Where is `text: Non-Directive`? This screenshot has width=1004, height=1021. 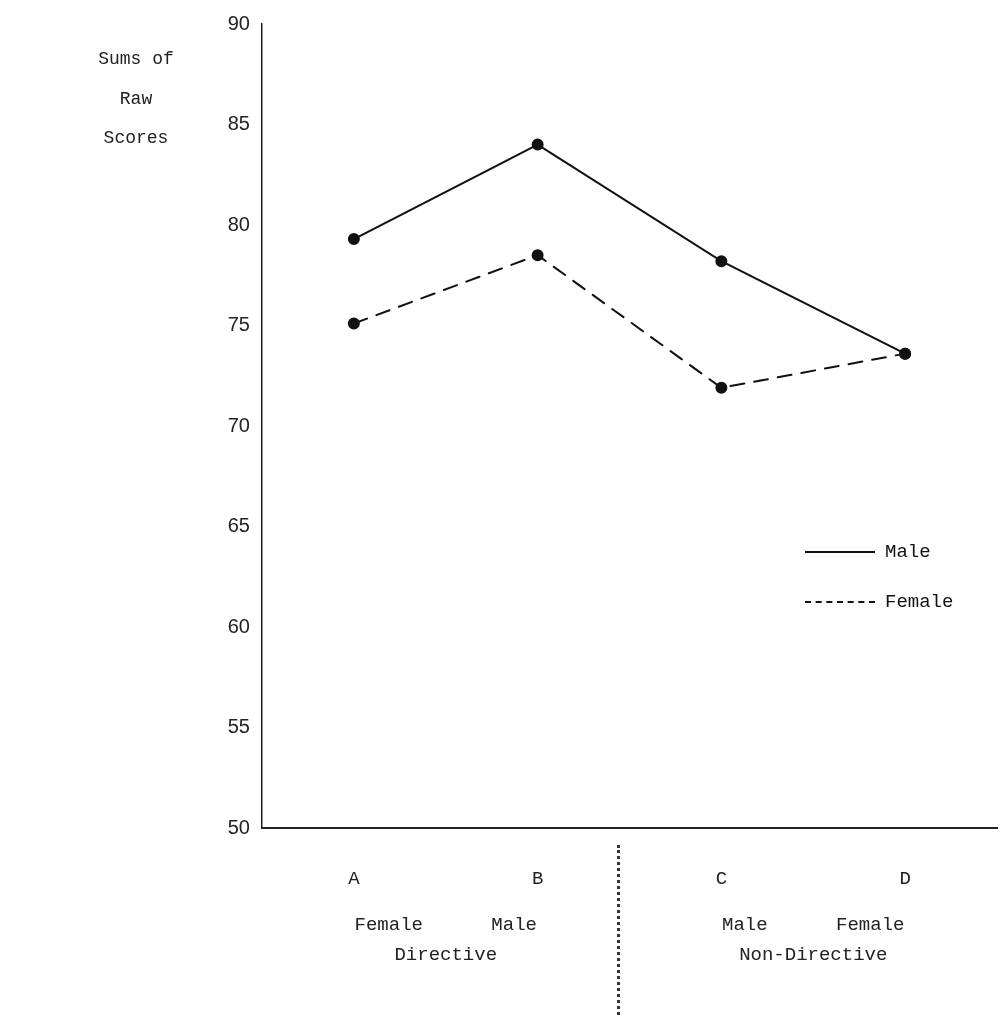 text: Non-Directive is located at coordinates (813, 955).